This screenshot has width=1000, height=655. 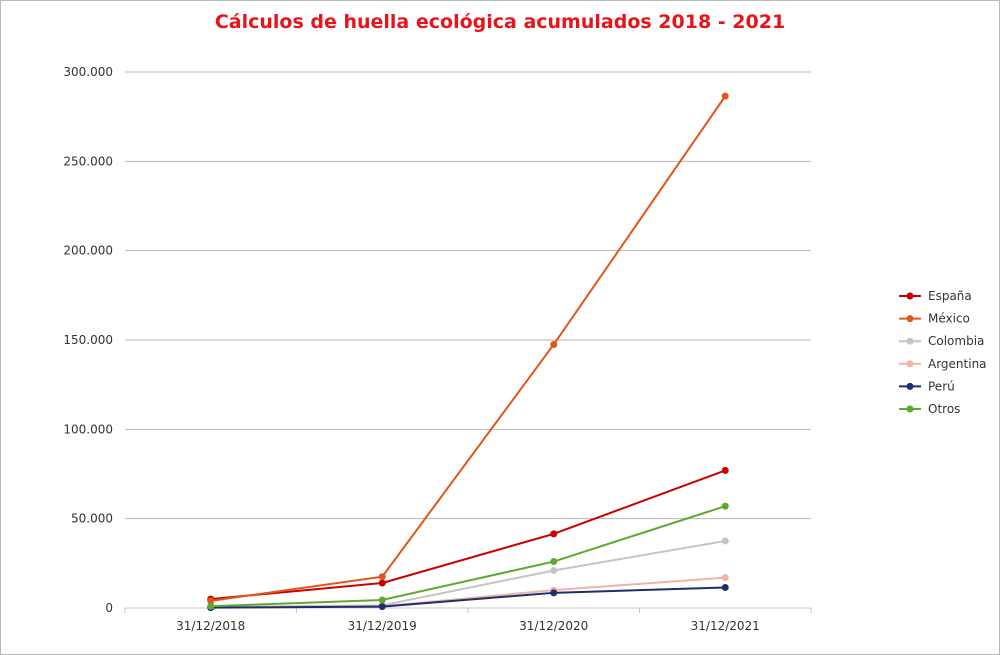 What do you see at coordinates (88, 429) in the screenshot?
I see `y-tick-label: 100.000` at bounding box center [88, 429].